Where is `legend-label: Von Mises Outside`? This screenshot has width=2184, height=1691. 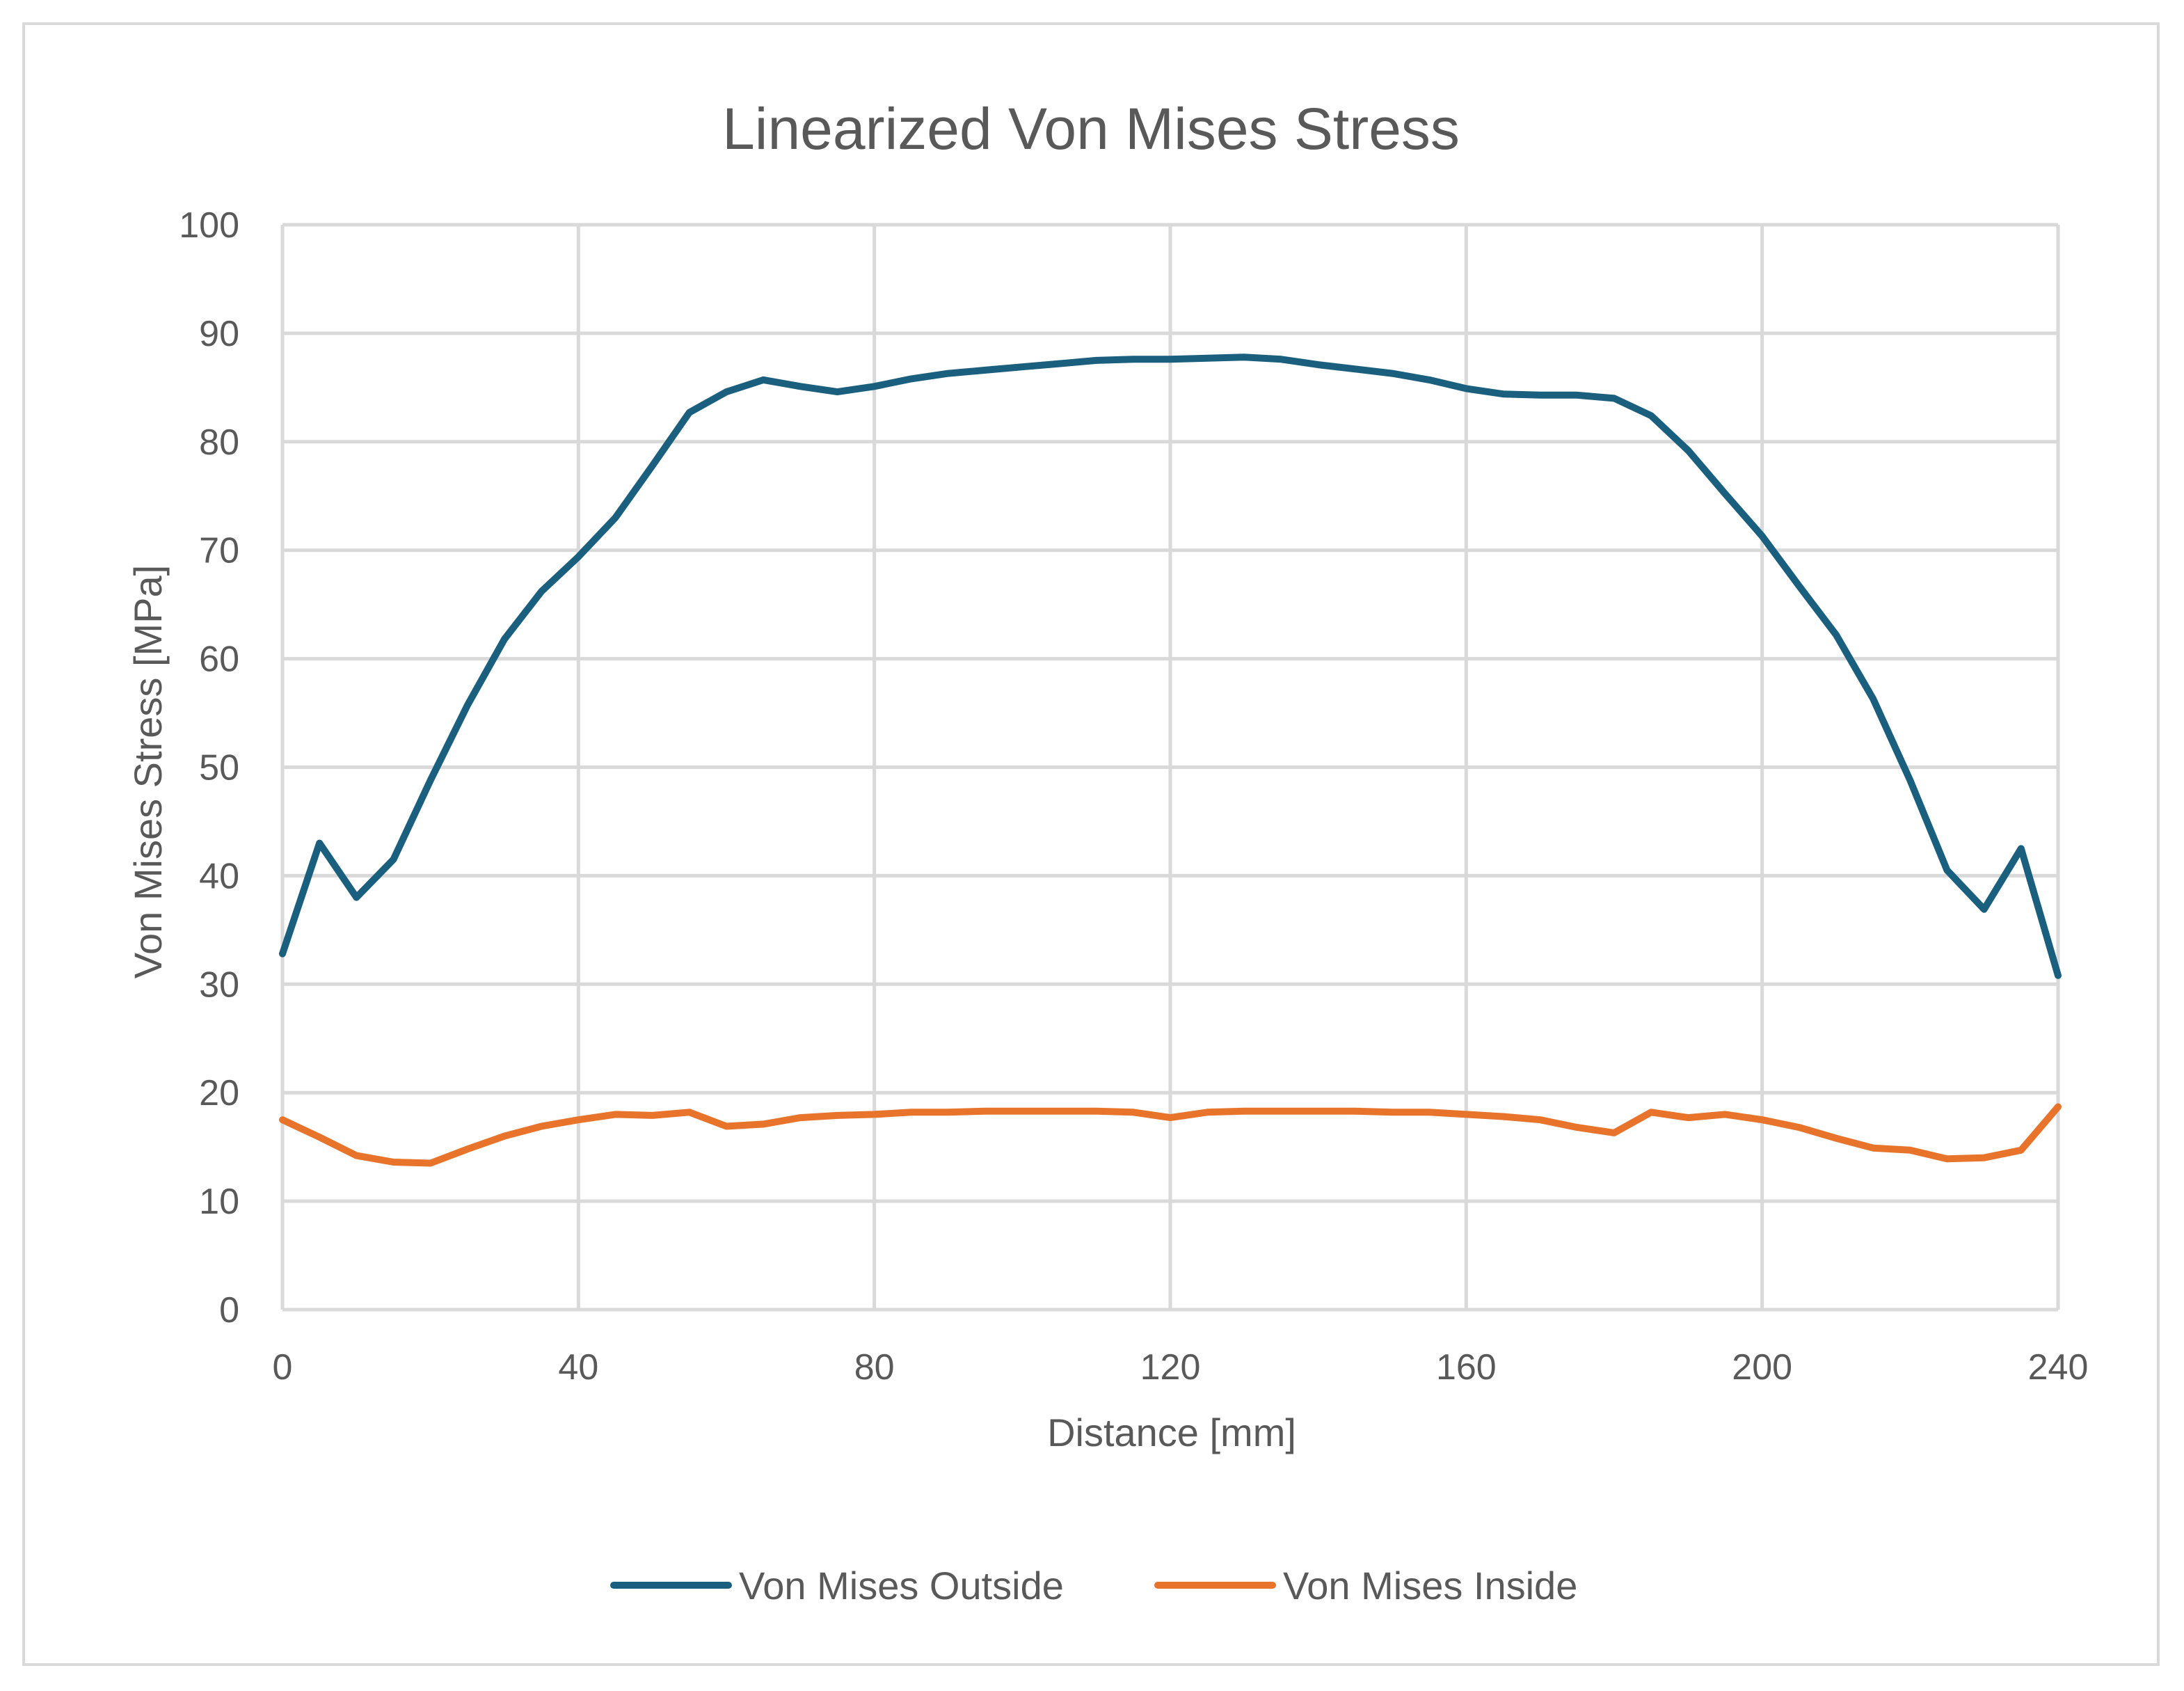 legend-label: Von Mises Outside is located at coordinates (902, 1585).